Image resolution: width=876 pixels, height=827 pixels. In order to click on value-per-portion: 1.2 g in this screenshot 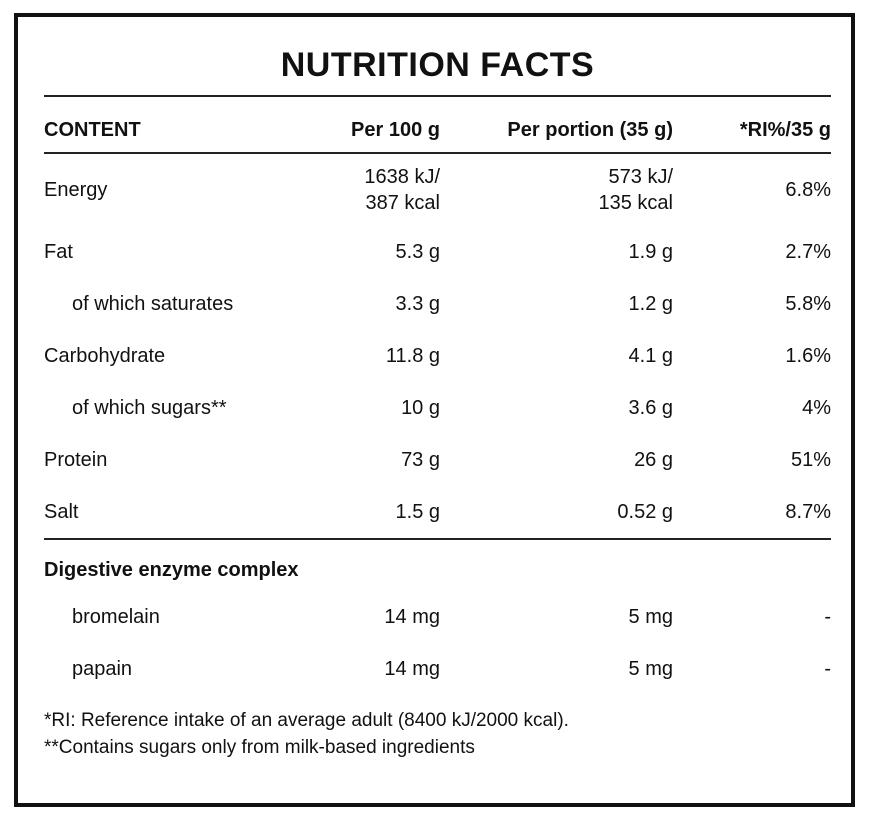, I will do `click(650, 304)`.